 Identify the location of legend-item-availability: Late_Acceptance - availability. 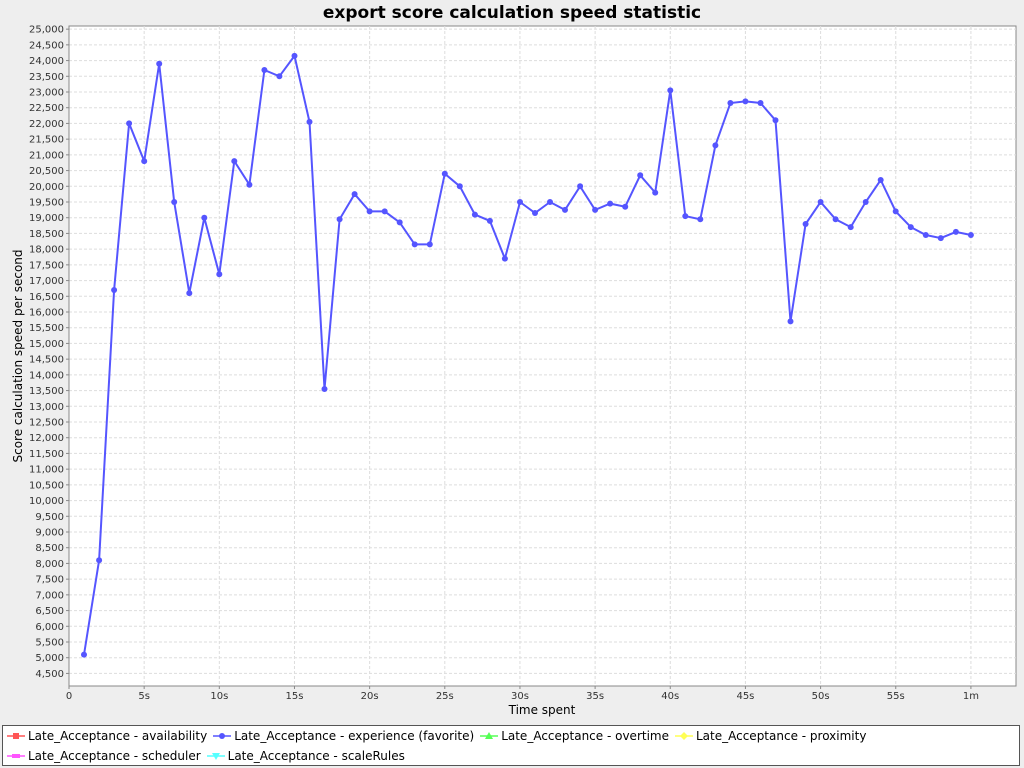
(107, 736).